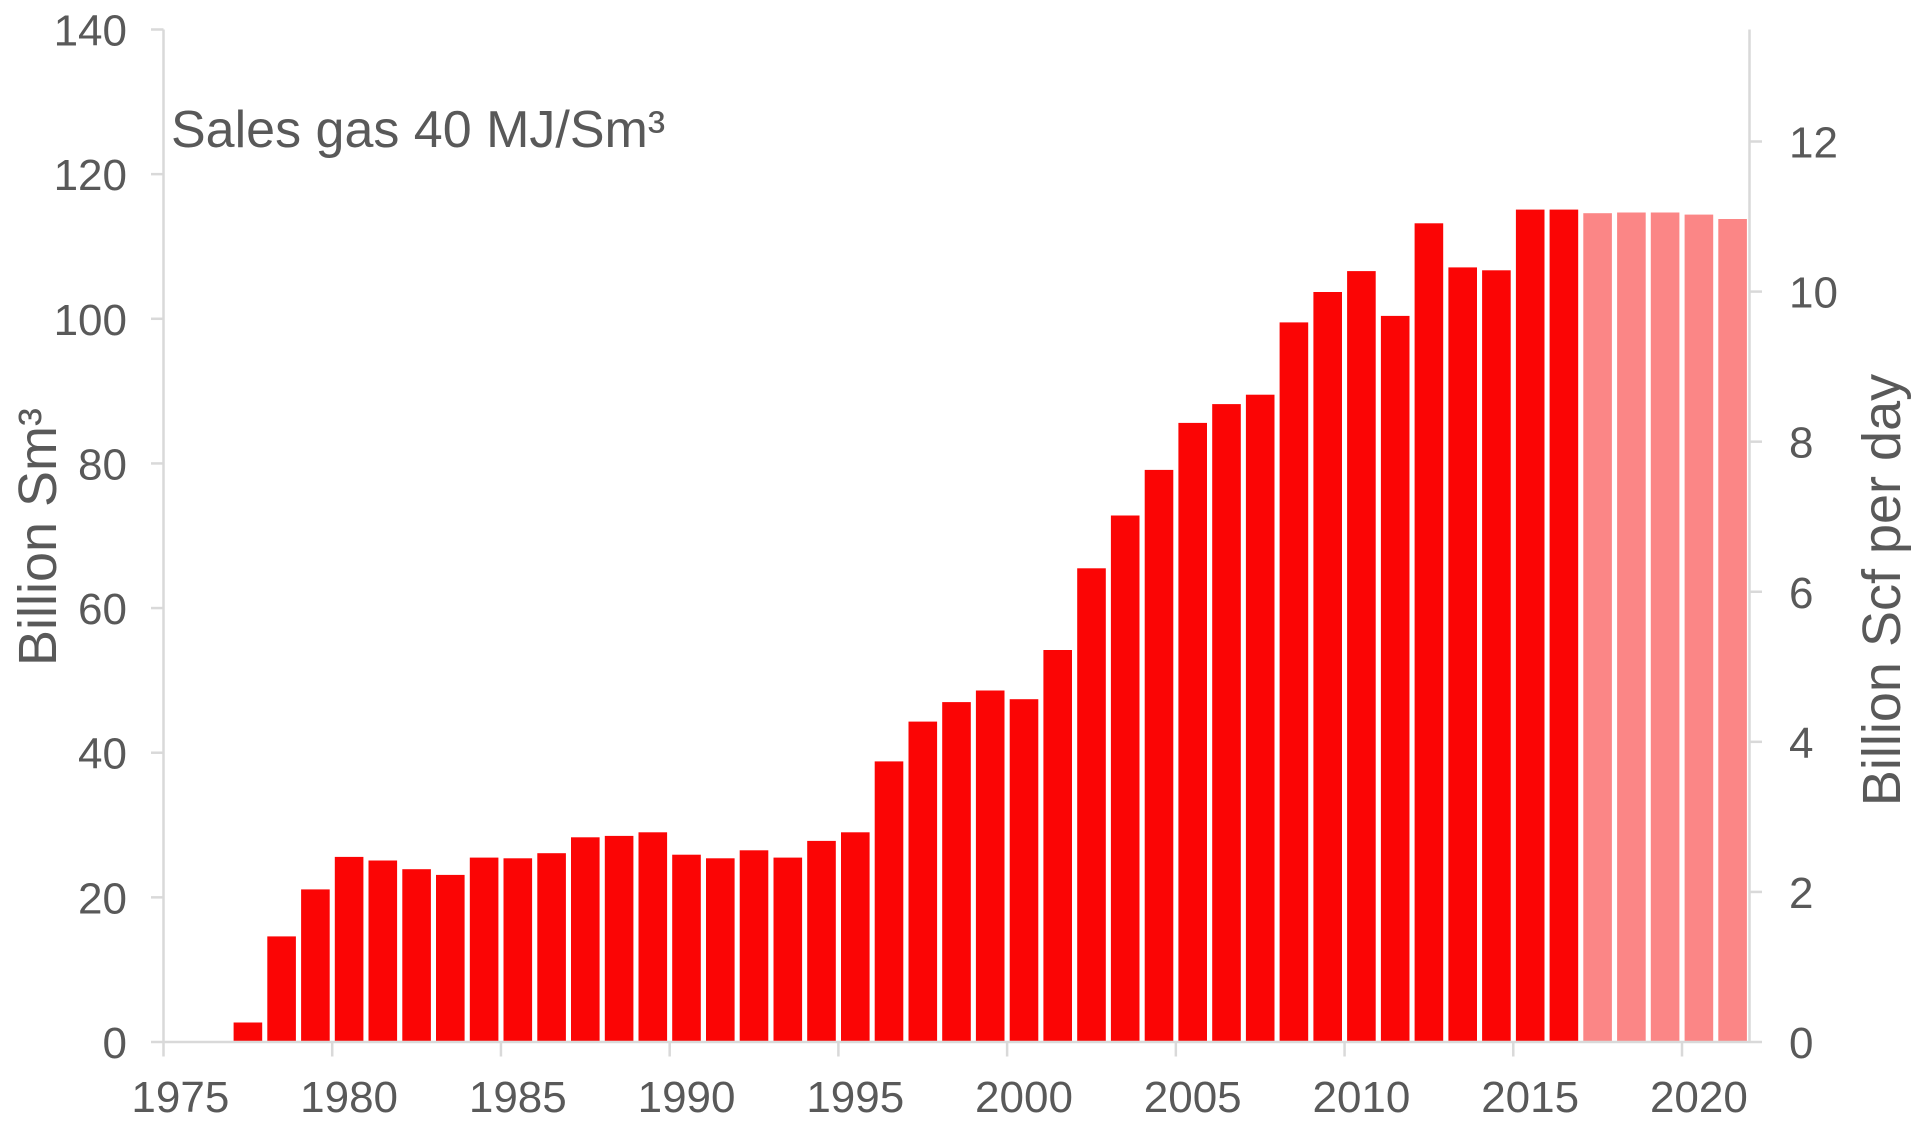 This screenshot has height=1132, width=1920. I want to click on bar-1981-historical, so click(383, 951).